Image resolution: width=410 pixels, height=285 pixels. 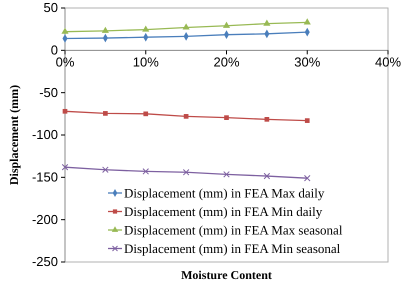 I want to click on y-tick-label: -100, so click(x=45, y=134).